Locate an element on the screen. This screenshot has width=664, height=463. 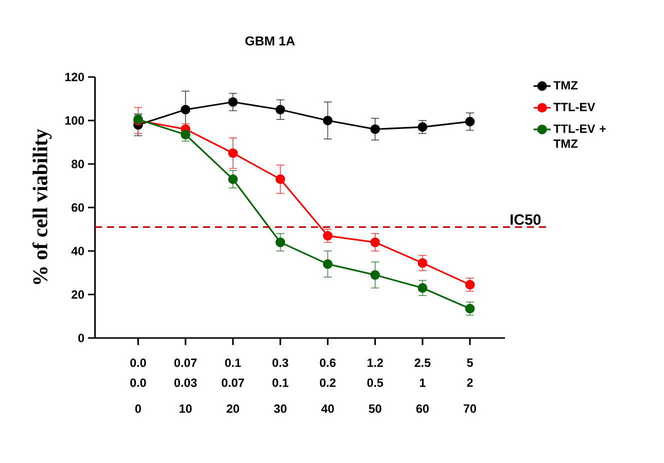
text: 40 is located at coordinates (327, 408).